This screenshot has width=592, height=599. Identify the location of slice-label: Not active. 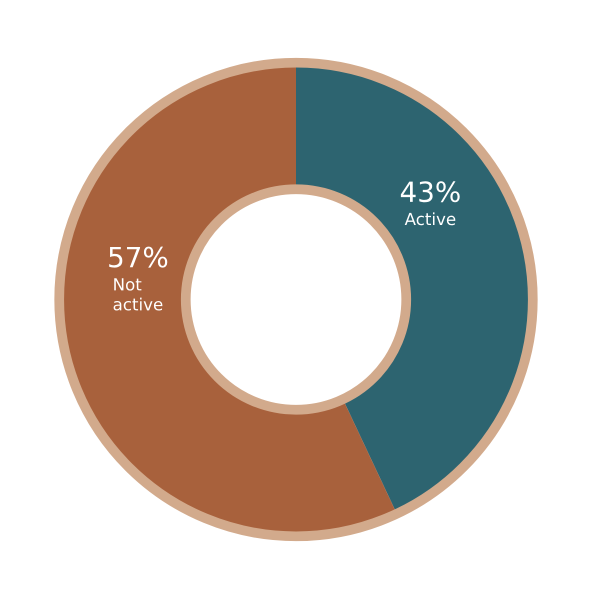
(138, 294).